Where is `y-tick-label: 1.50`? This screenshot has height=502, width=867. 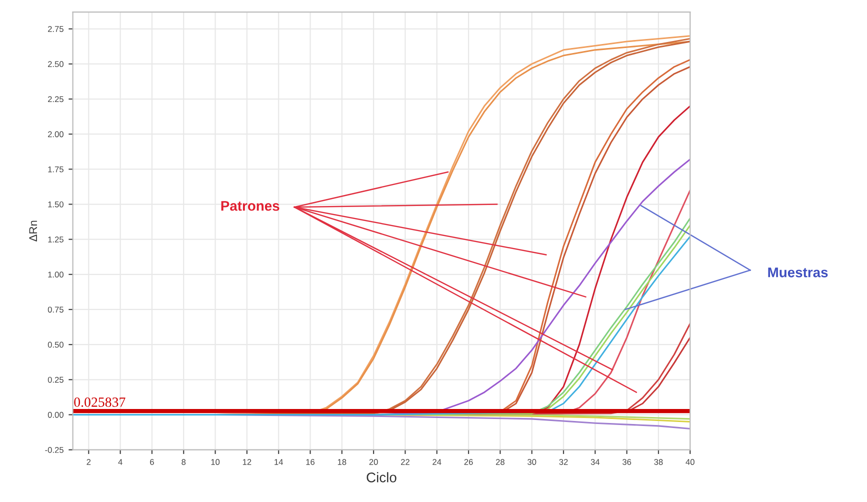
y-tick-label: 1.50 is located at coordinates (56, 204).